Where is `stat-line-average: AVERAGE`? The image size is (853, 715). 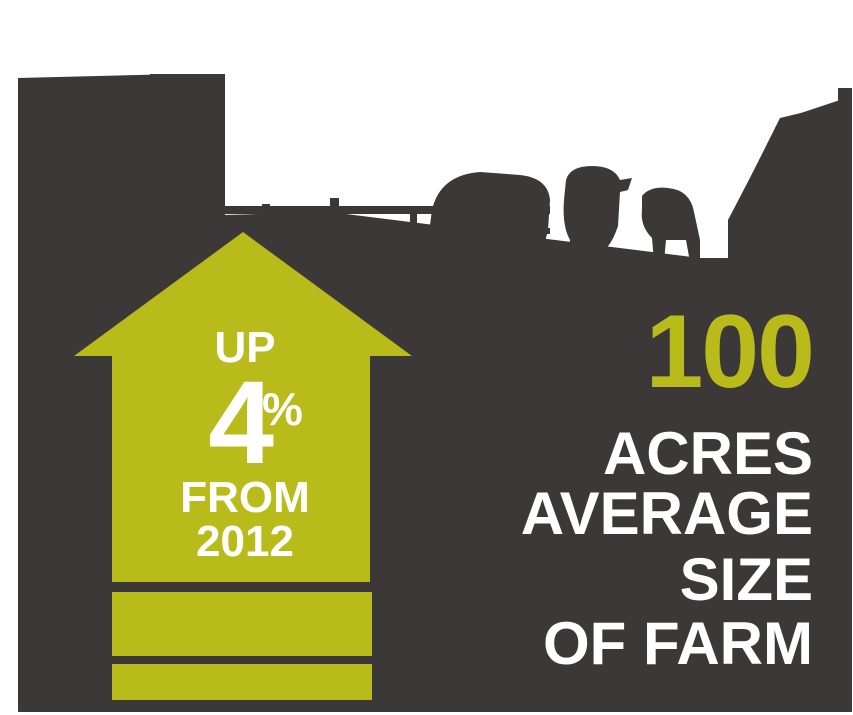 stat-line-average: AVERAGE is located at coordinates (666, 513).